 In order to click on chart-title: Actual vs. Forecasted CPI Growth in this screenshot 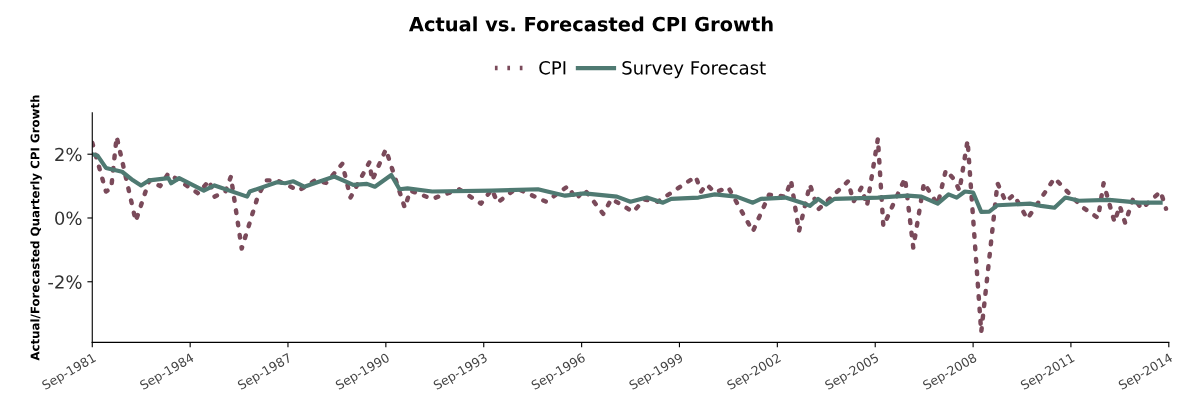, I will do `click(590, 24)`.